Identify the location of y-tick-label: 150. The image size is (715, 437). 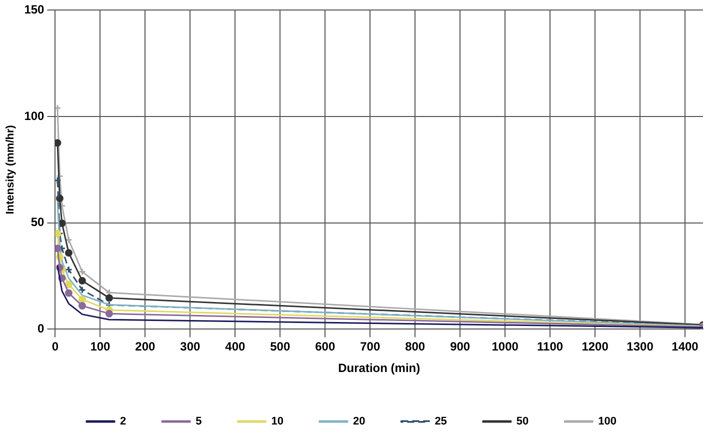
(34, 9).